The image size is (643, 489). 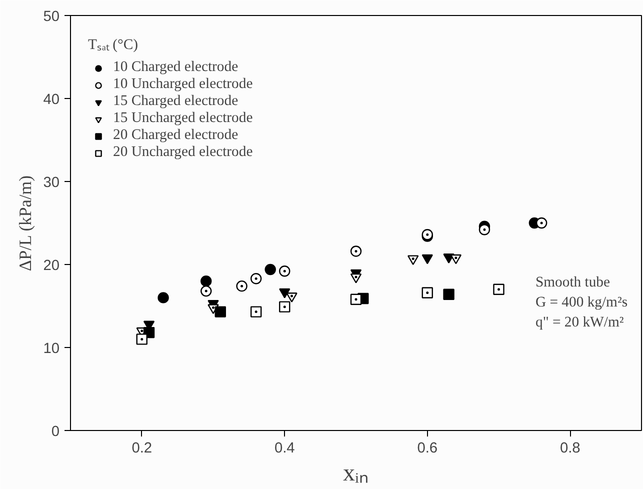 What do you see at coordinates (356, 473) in the screenshot?
I see `x-axis-title: xᵢₙ` at bounding box center [356, 473].